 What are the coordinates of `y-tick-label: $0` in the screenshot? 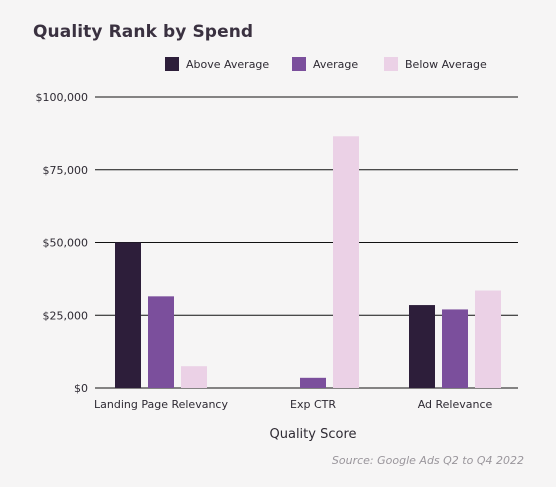 It's located at (81, 388).